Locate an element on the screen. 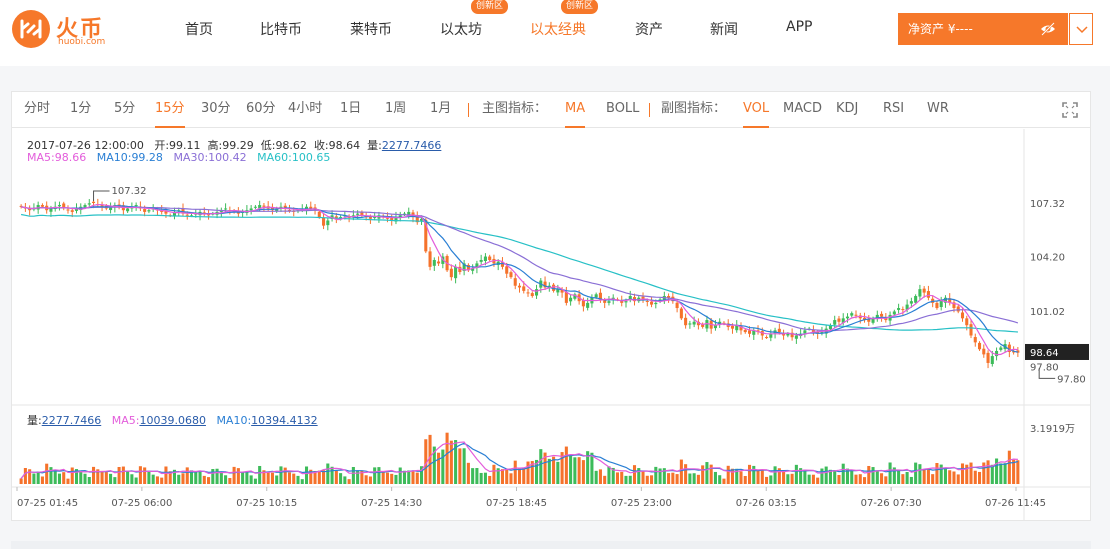 The image size is (1110, 549). period-tab-9: 1月 is located at coordinates (441, 108).